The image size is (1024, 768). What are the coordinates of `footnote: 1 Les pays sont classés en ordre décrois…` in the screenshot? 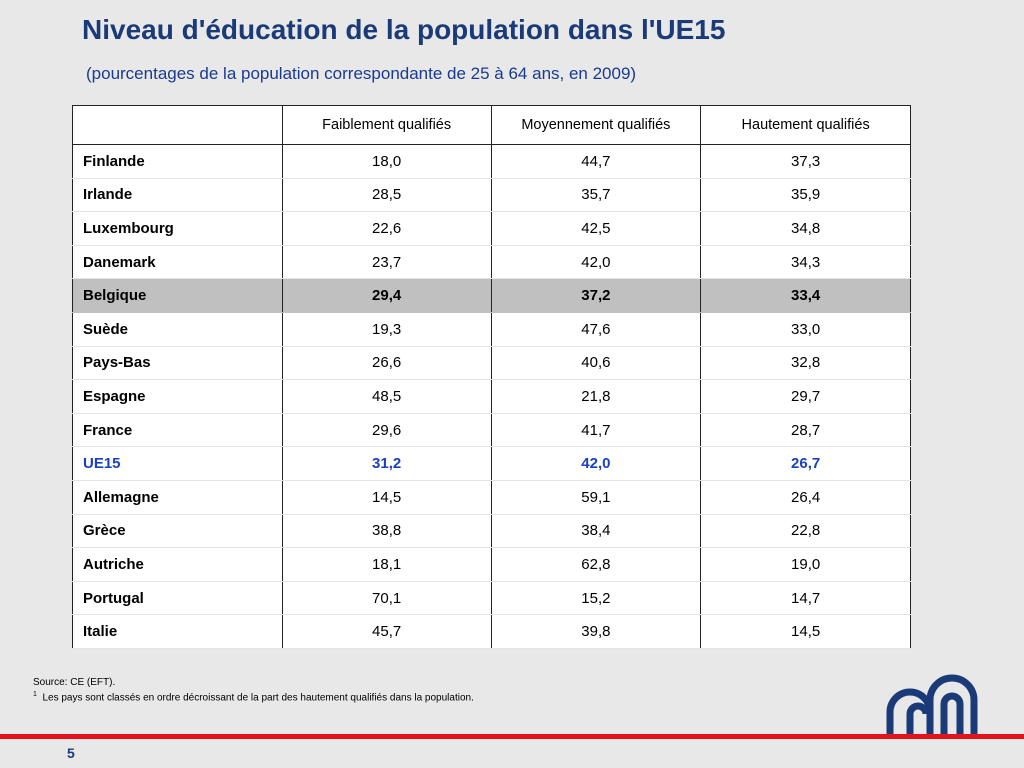 It's located at (253, 696).